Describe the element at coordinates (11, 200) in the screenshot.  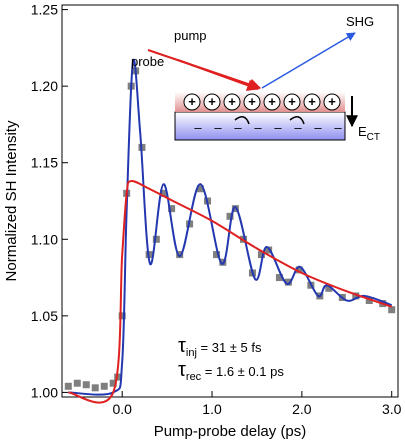
I see `y-axis-title: Normalized SH Intensity` at that location.